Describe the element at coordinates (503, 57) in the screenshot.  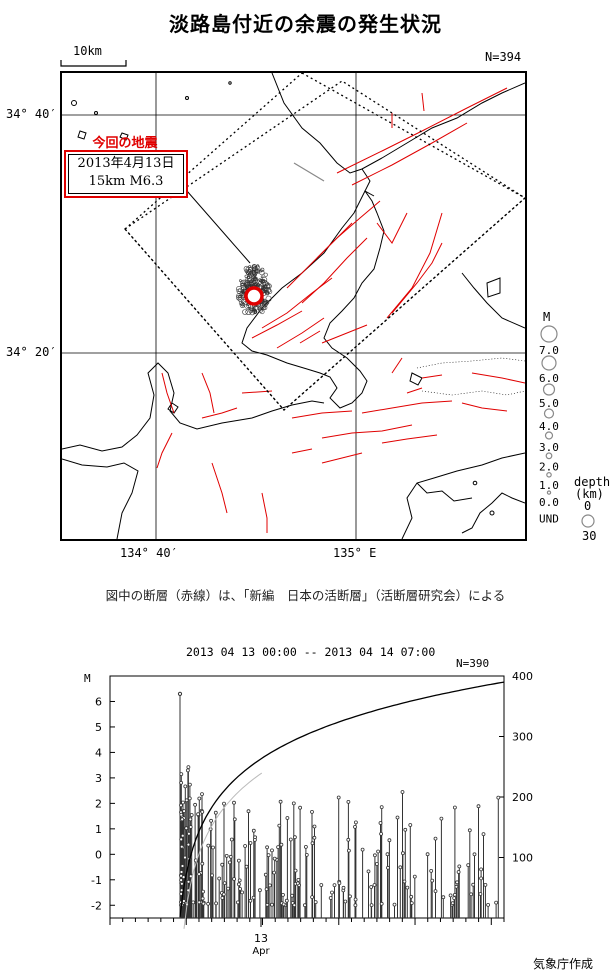
I see `map-count: N=394` at that location.